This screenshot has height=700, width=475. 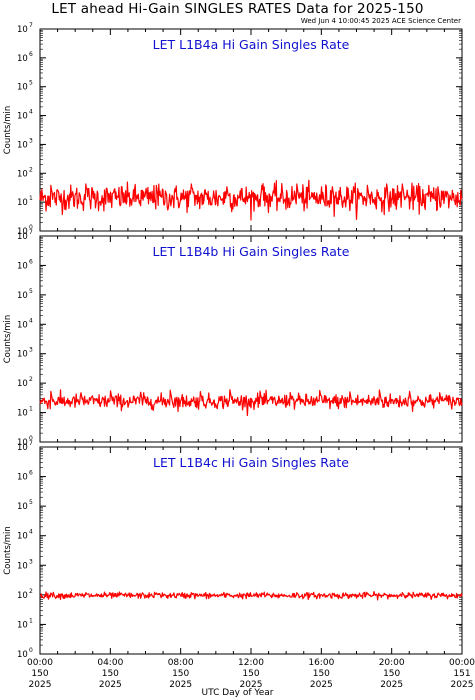 I want to click on x-tick-time: 12:00, so click(x=251, y=663).